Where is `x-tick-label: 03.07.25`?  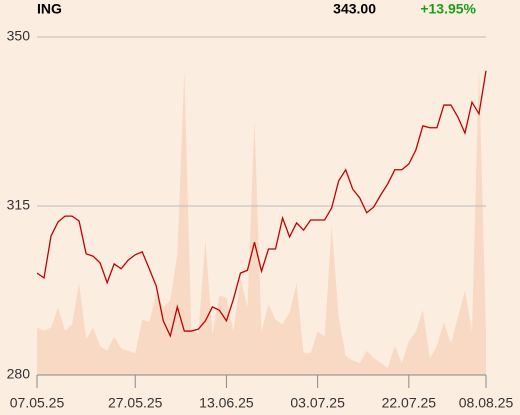
x-tick-label: 03.07.25 is located at coordinates (317, 403).